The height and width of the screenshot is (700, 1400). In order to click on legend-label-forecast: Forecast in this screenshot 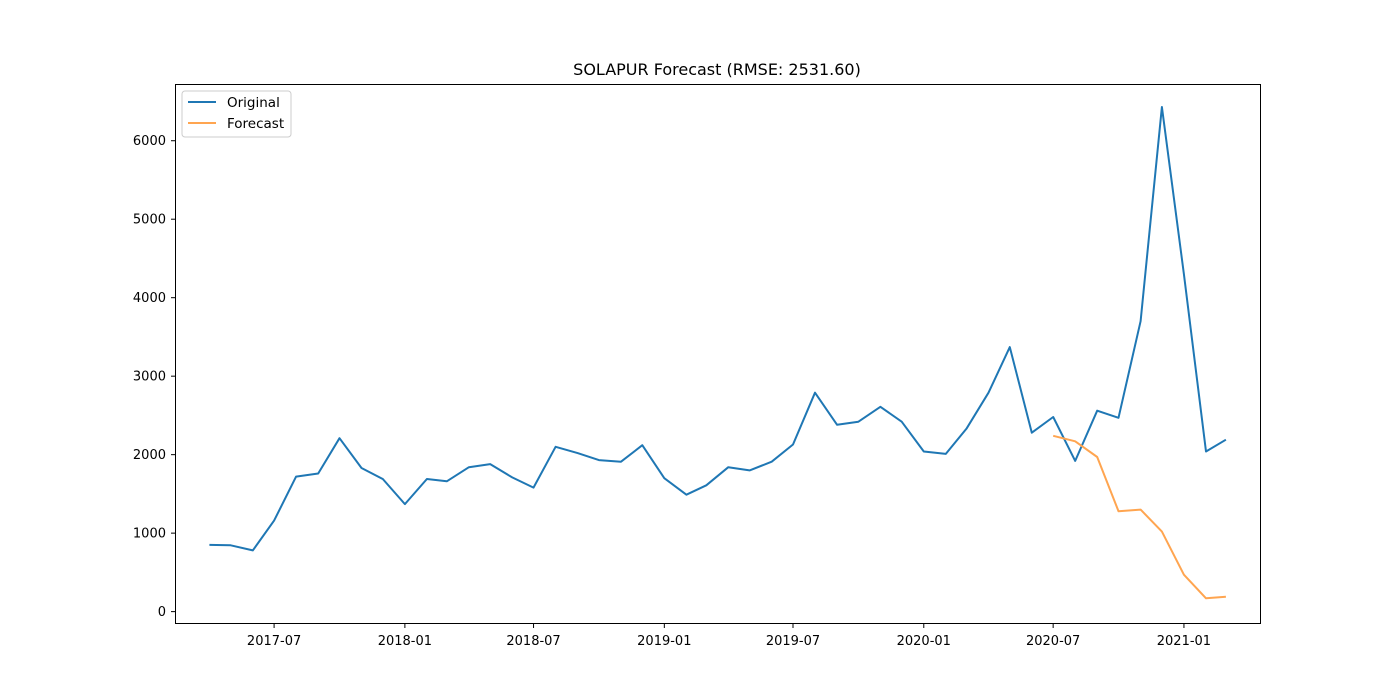, I will do `click(255, 124)`.